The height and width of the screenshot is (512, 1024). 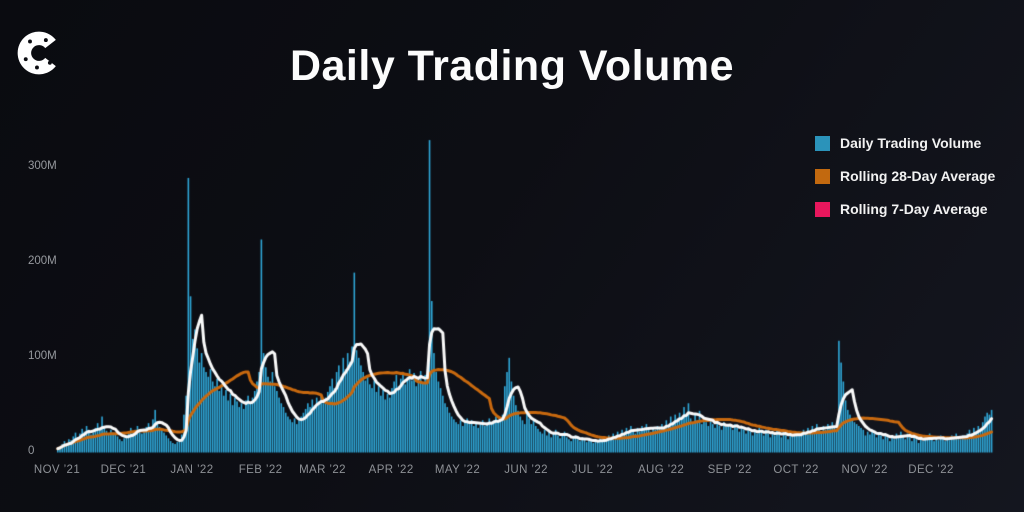 I want to click on x-tick-label: JUL ’22, so click(x=592, y=470).